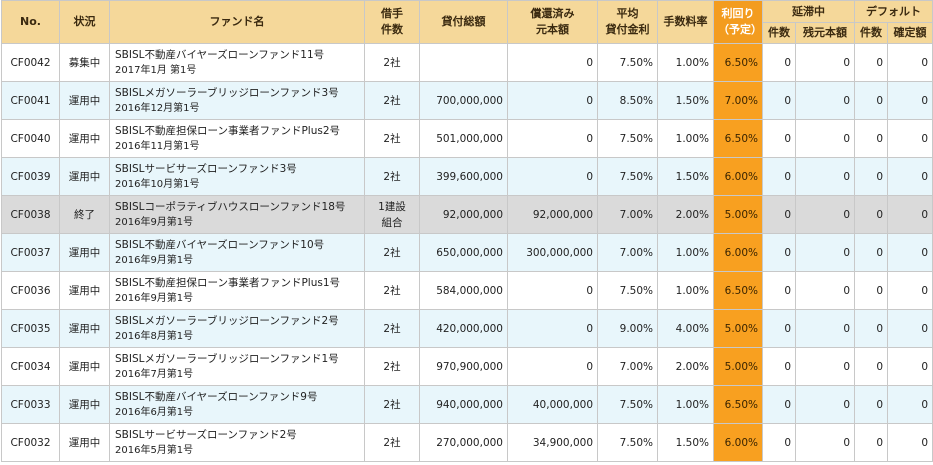  What do you see at coordinates (237, 62) in the screenshot?
I see `fund-name-cell: SBISL不動産バイヤーズローンファンド11号 2017年1月 第1号` at bounding box center [237, 62].